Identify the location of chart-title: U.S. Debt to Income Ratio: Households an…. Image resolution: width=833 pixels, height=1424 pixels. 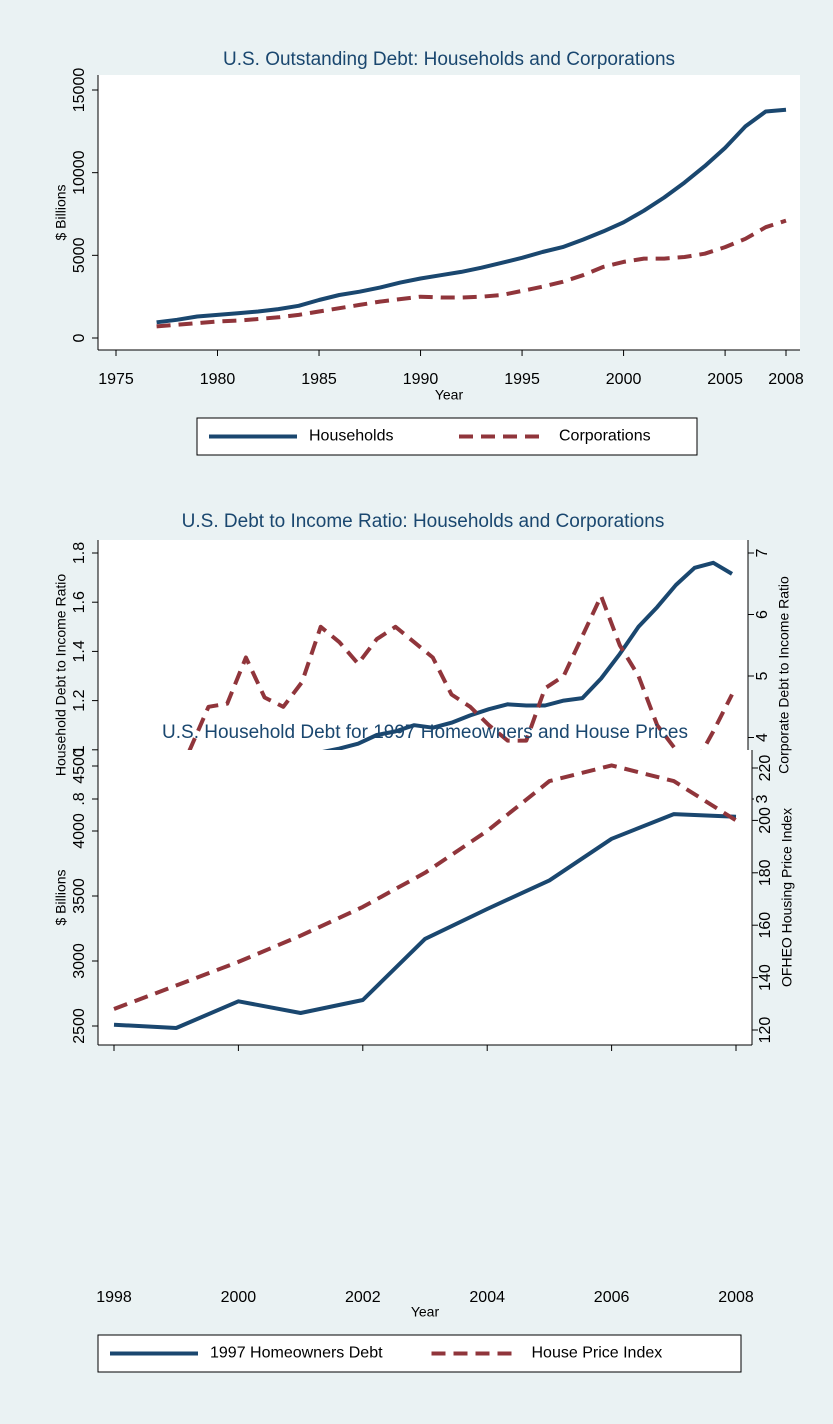
(423, 521).